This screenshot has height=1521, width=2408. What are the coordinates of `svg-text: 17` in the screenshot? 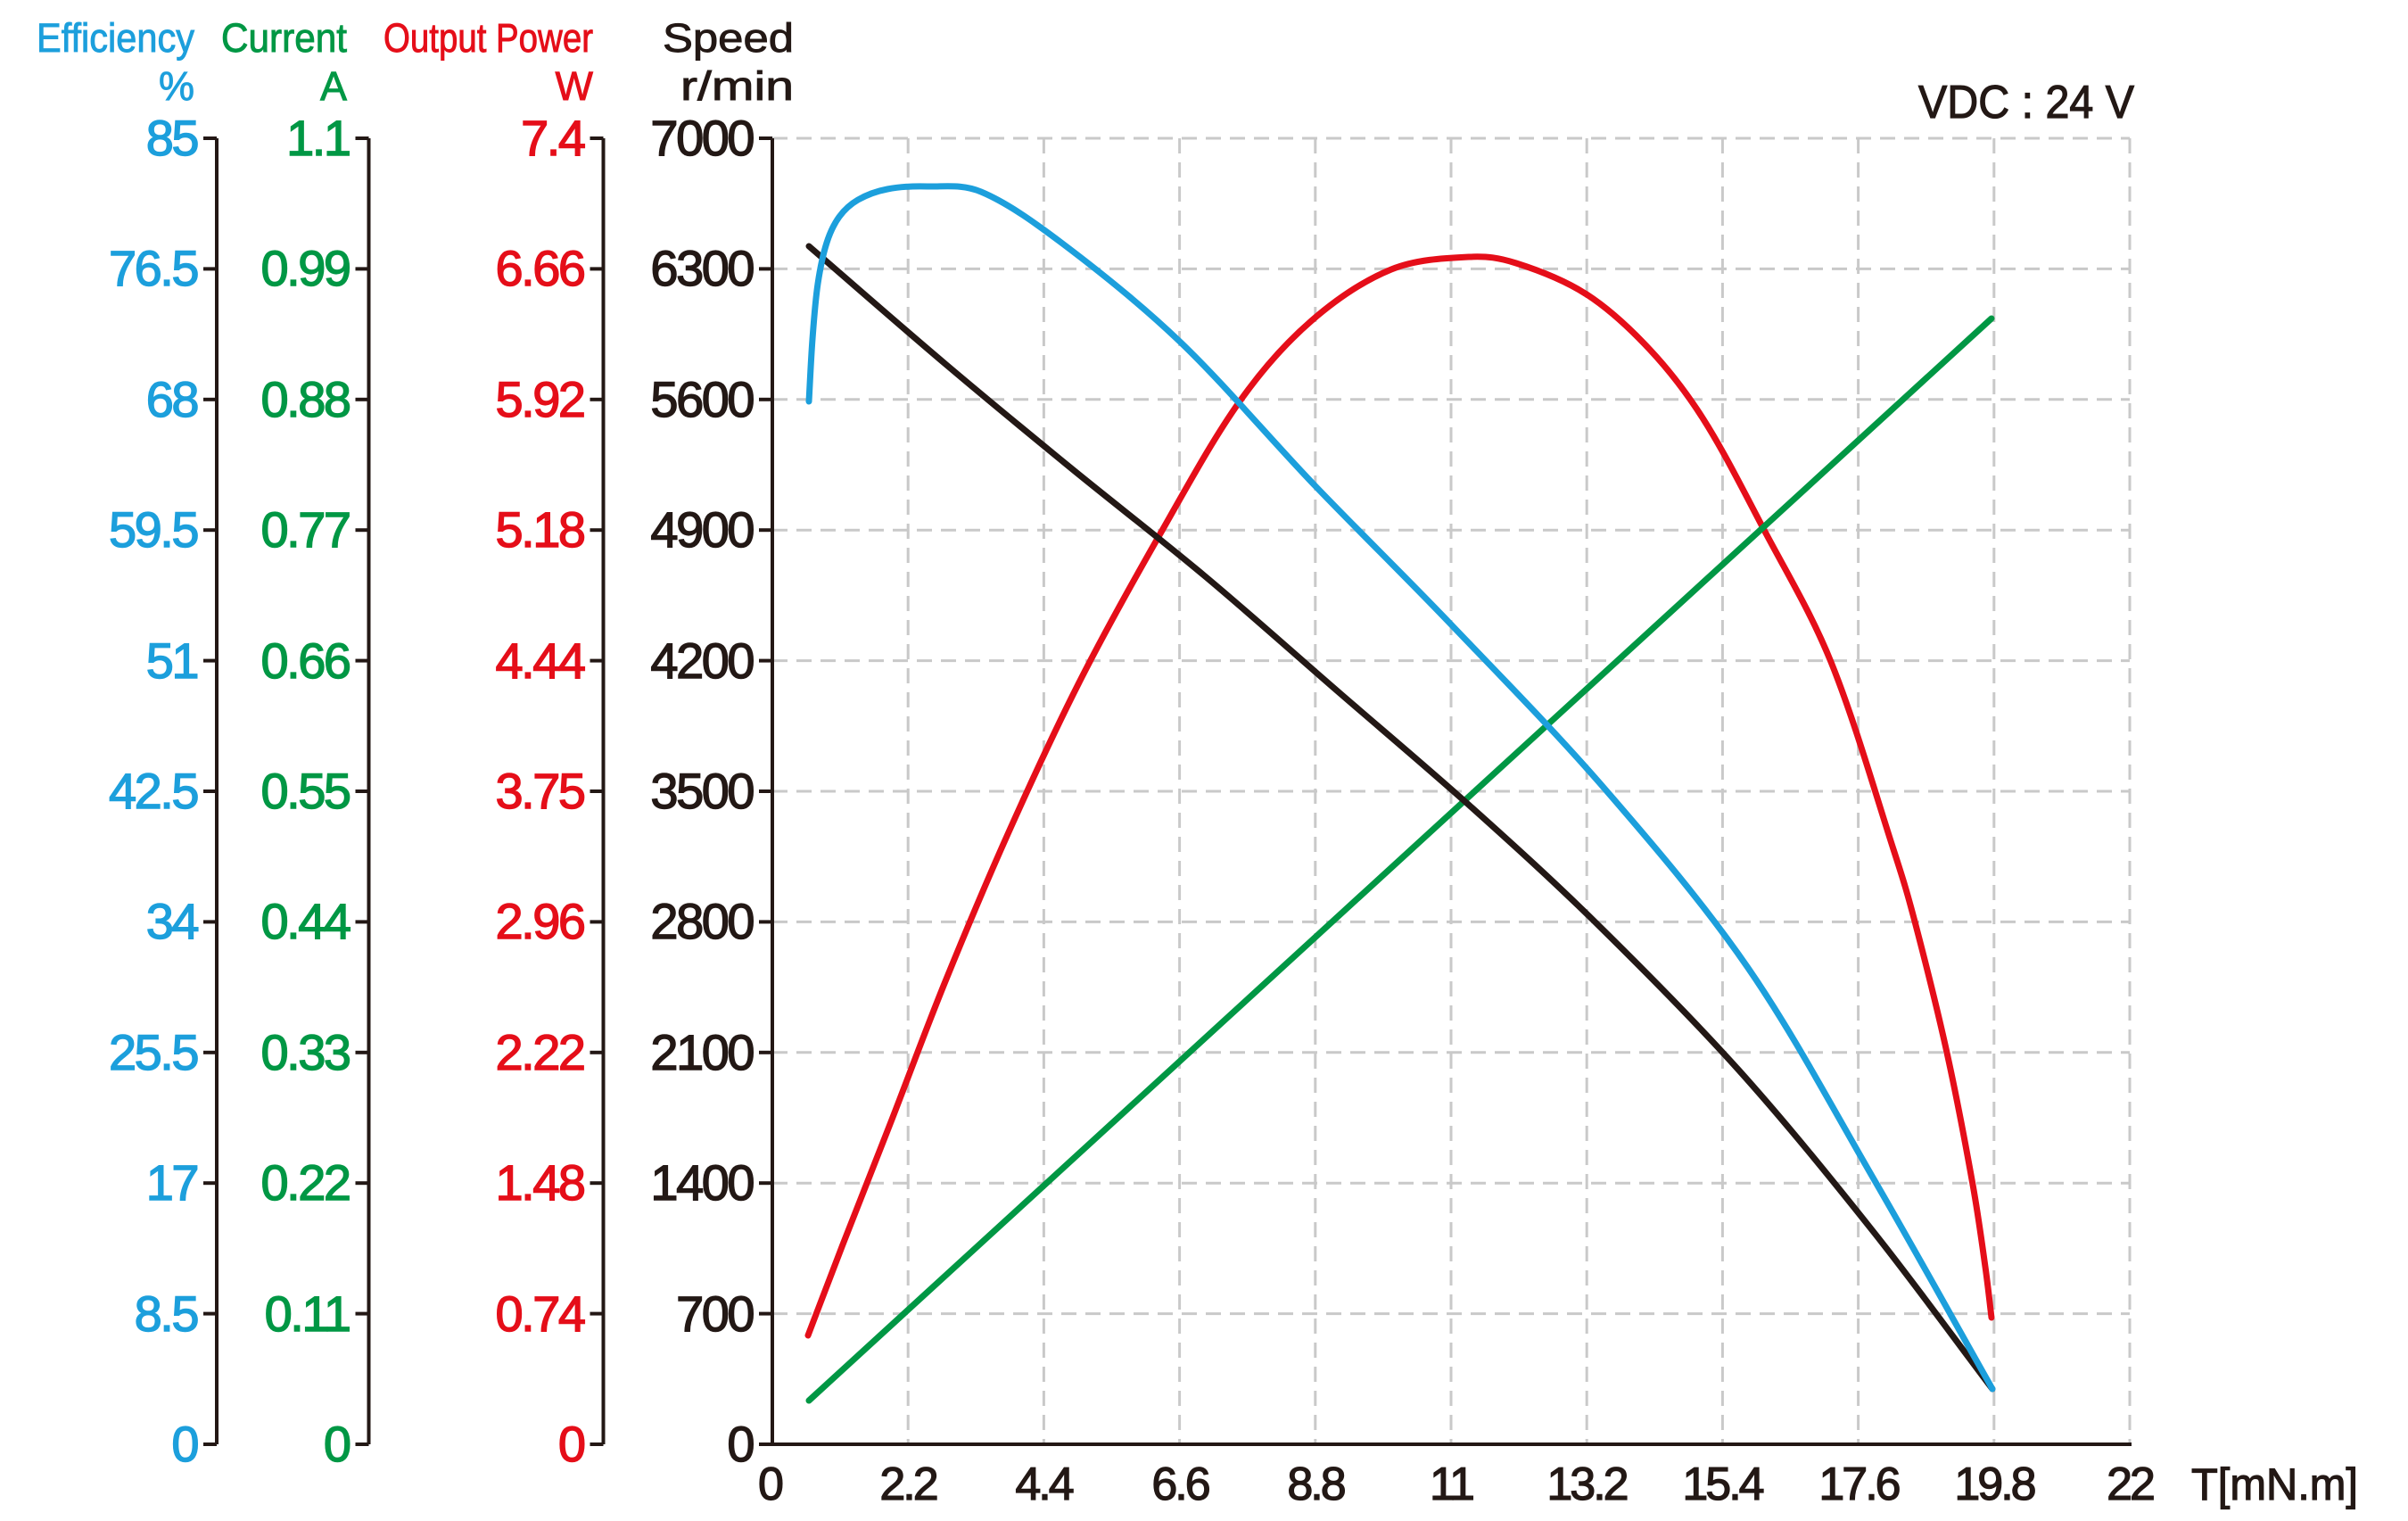 It's located at (172, 1183).